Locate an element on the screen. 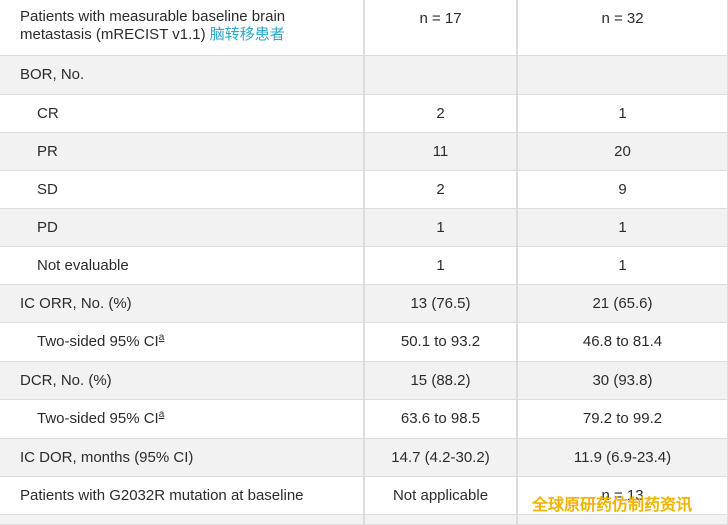  row-value-col2: 13 (76.5) is located at coordinates (441, 303).